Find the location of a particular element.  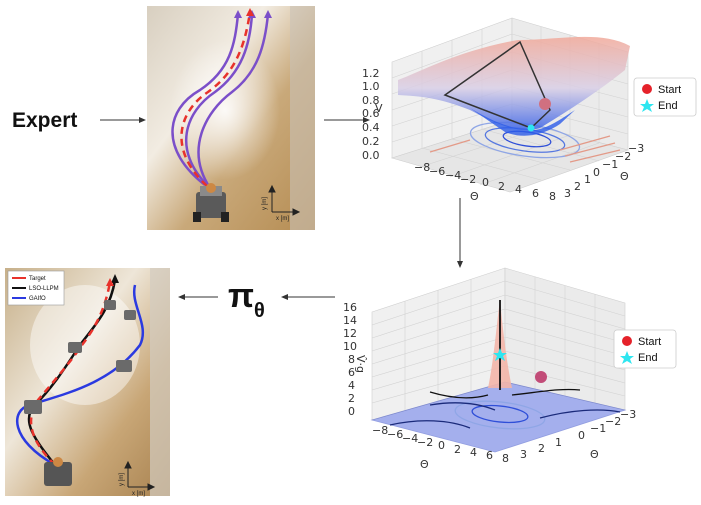

z-tick: 16 is located at coordinates (350, 307).